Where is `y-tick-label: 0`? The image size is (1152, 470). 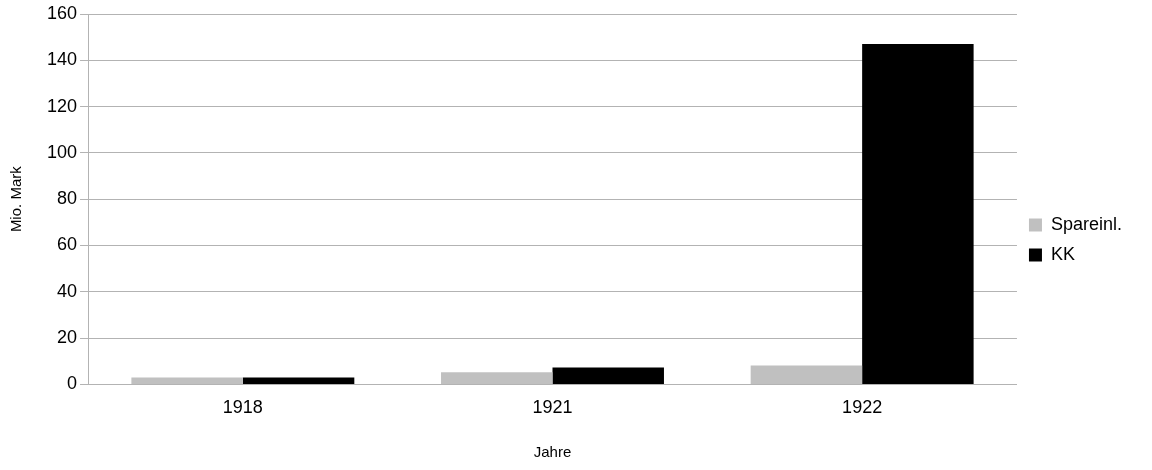
y-tick-label: 0 is located at coordinates (72, 383).